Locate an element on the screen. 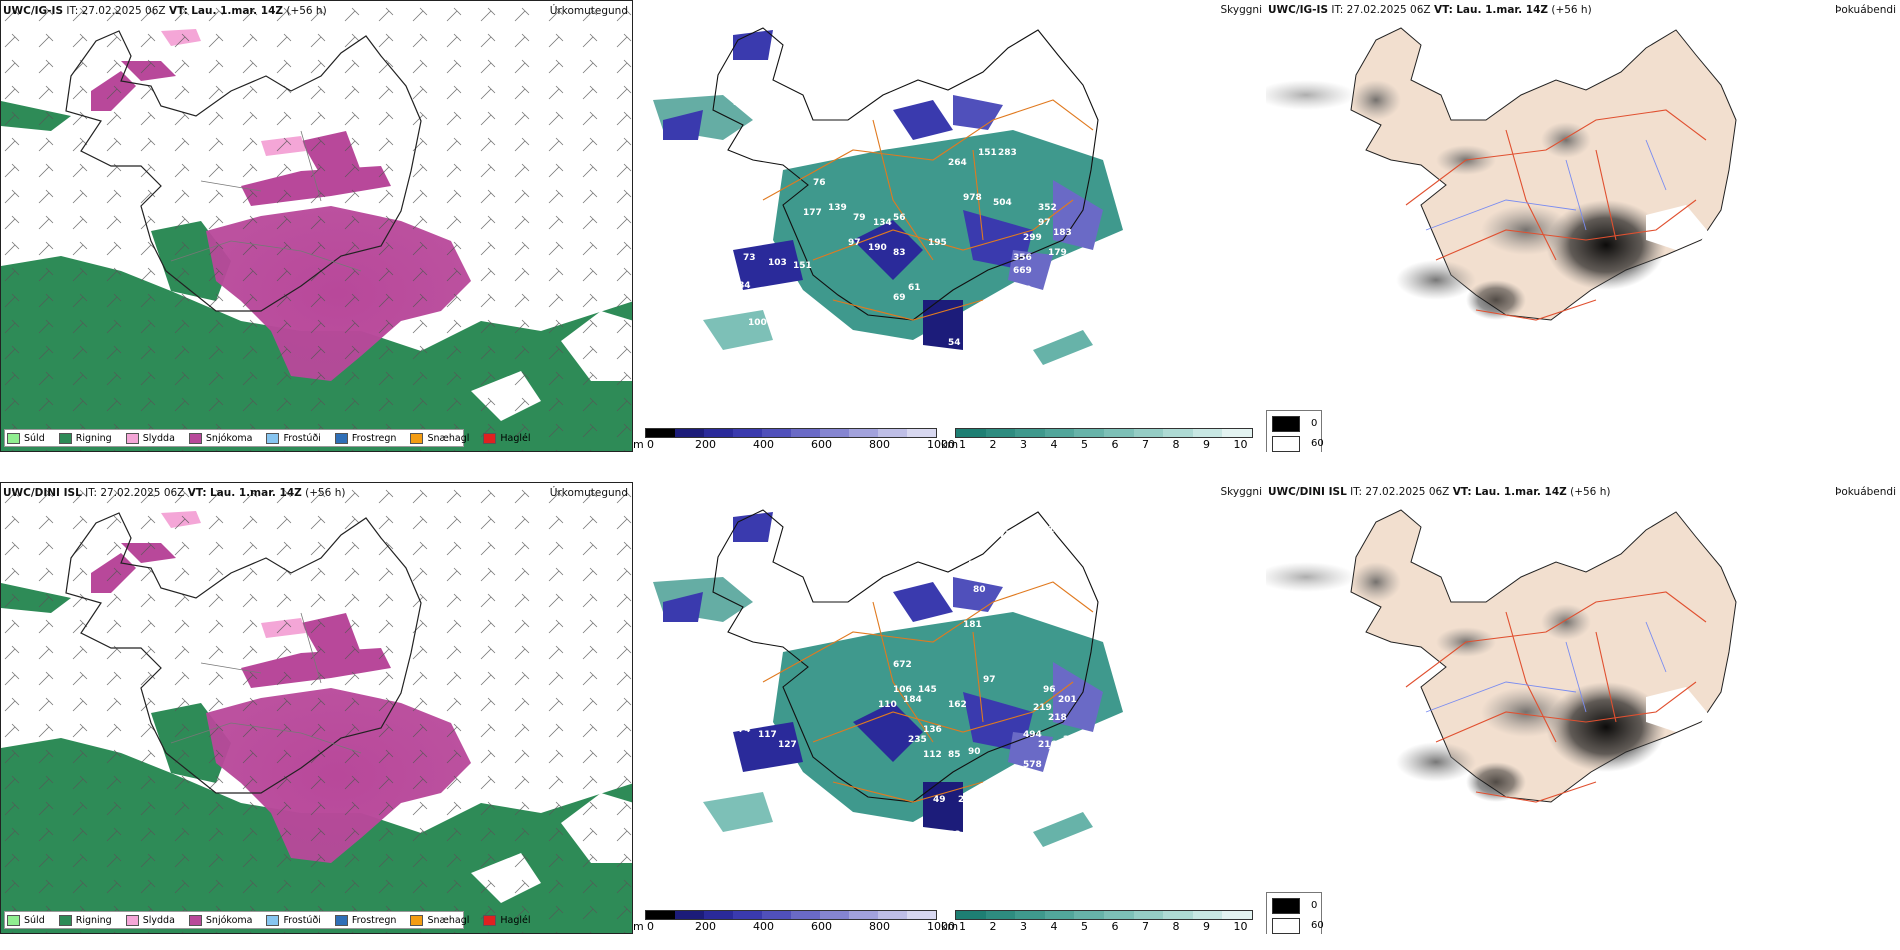 Image resolution: width=1900 pixels, height=950 pixels. visibility-value-label: 299 is located at coordinates (1032, 238).